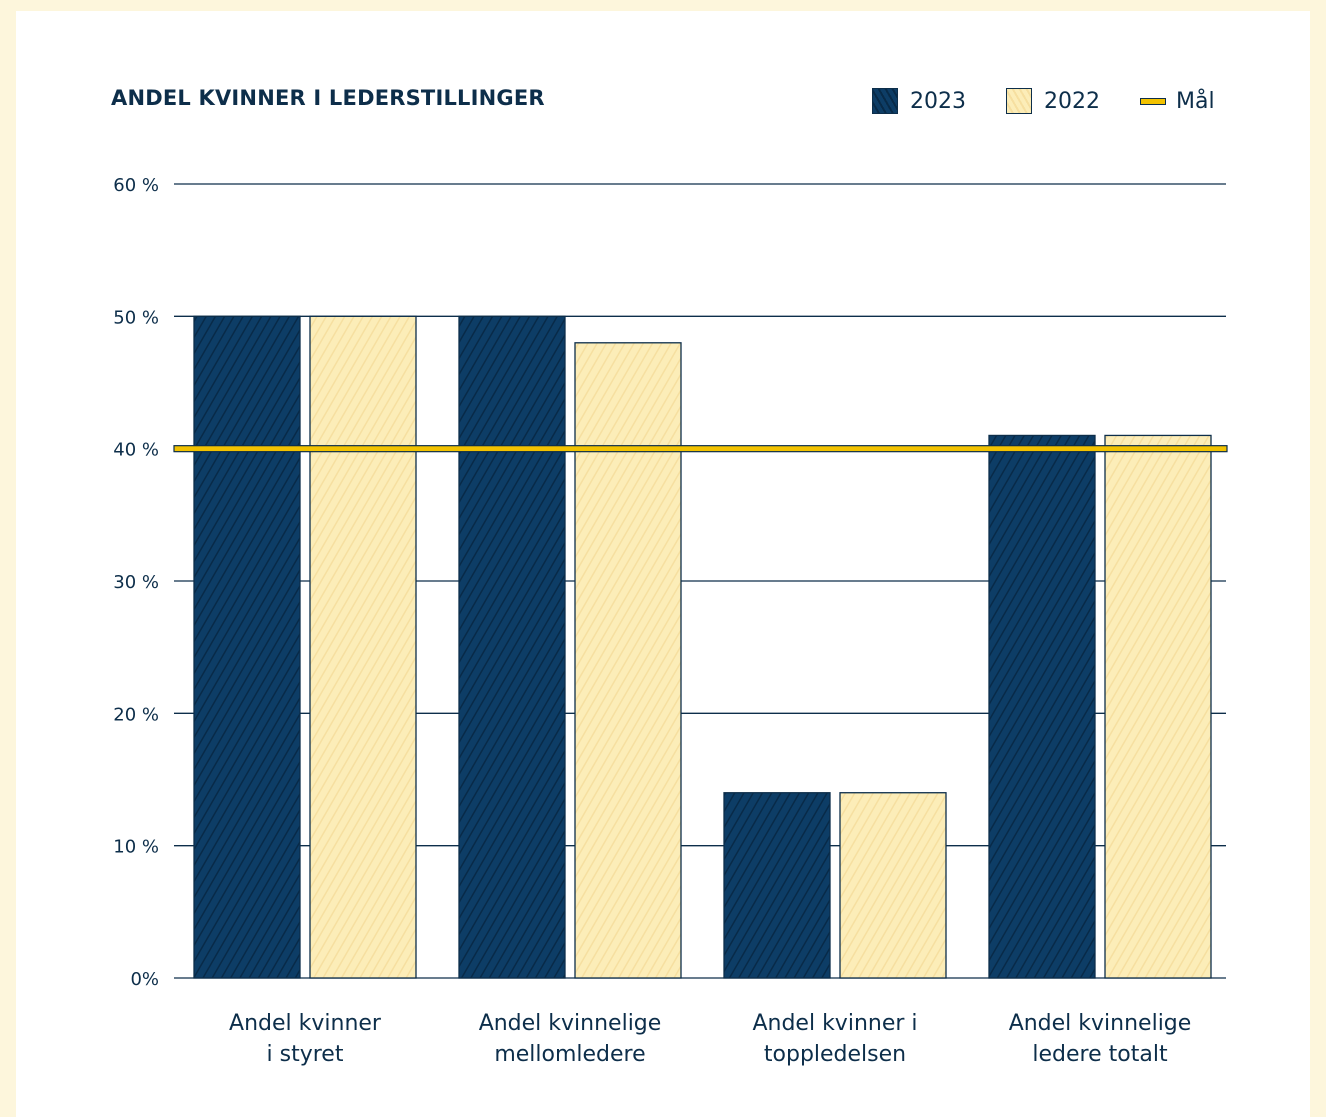  Describe the element at coordinates (328, 98) in the screenshot. I see `chart-title: ANDEL KVINNER I LEDERSTILLINGER` at that location.